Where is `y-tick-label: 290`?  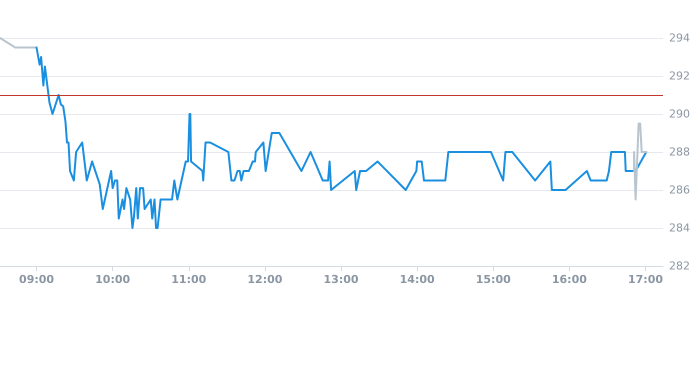 y-tick-label: 290 is located at coordinates (679, 114).